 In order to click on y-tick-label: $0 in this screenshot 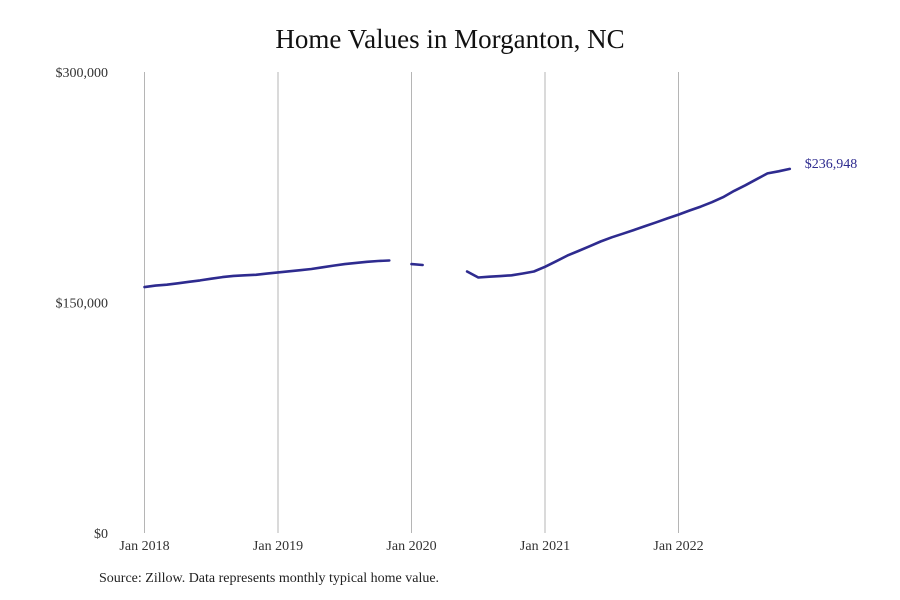, I will do `click(101, 534)`.